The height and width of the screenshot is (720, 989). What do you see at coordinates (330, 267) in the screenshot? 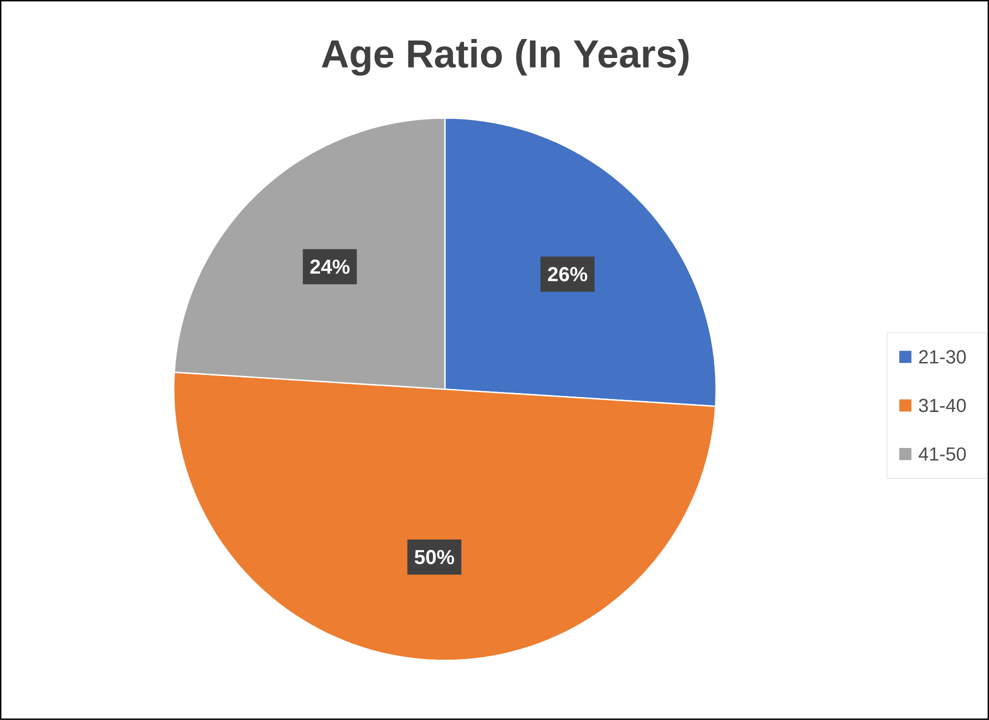
I see `data-label: 24%` at bounding box center [330, 267].